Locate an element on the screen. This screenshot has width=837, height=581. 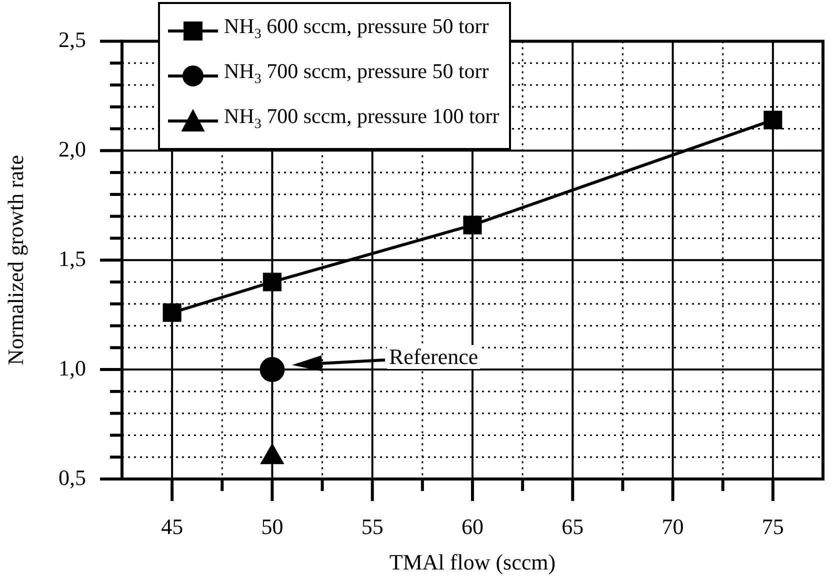
y-axis-title: Normalized growth rate is located at coordinates (15, 260).